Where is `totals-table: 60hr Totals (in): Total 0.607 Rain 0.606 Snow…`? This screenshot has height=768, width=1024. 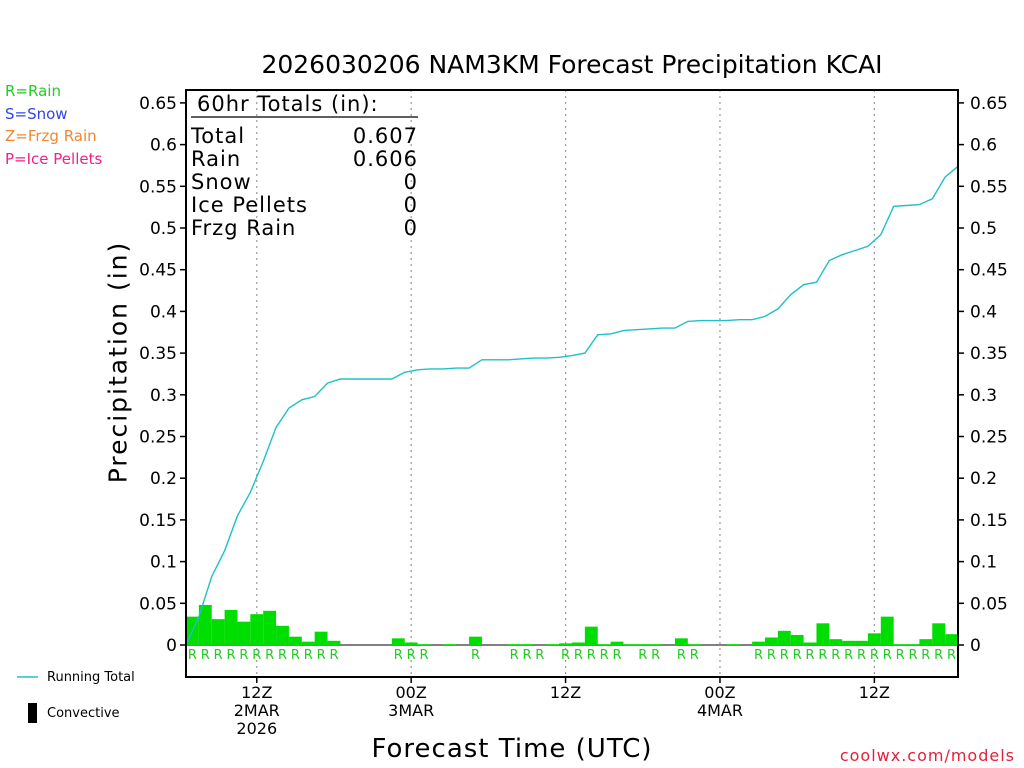 totals-table: 60hr Totals (in): Total 0.607 Rain 0.606 Snow… is located at coordinates (304, 166).